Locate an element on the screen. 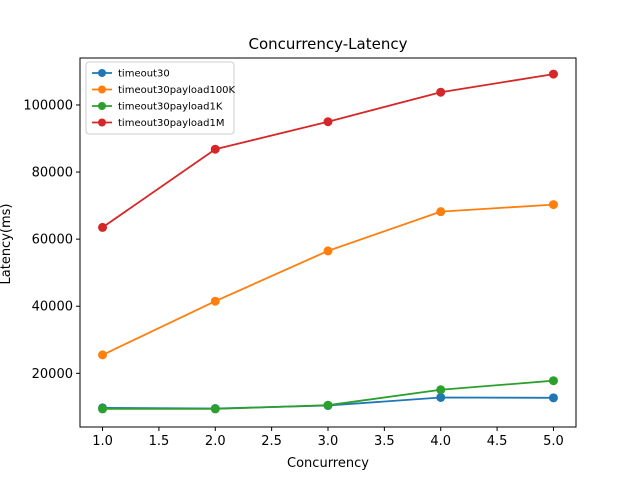 Image resolution: width=640 pixels, height=480 pixels. y-axis-label: Latency(ms) is located at coordinates (7, 244).